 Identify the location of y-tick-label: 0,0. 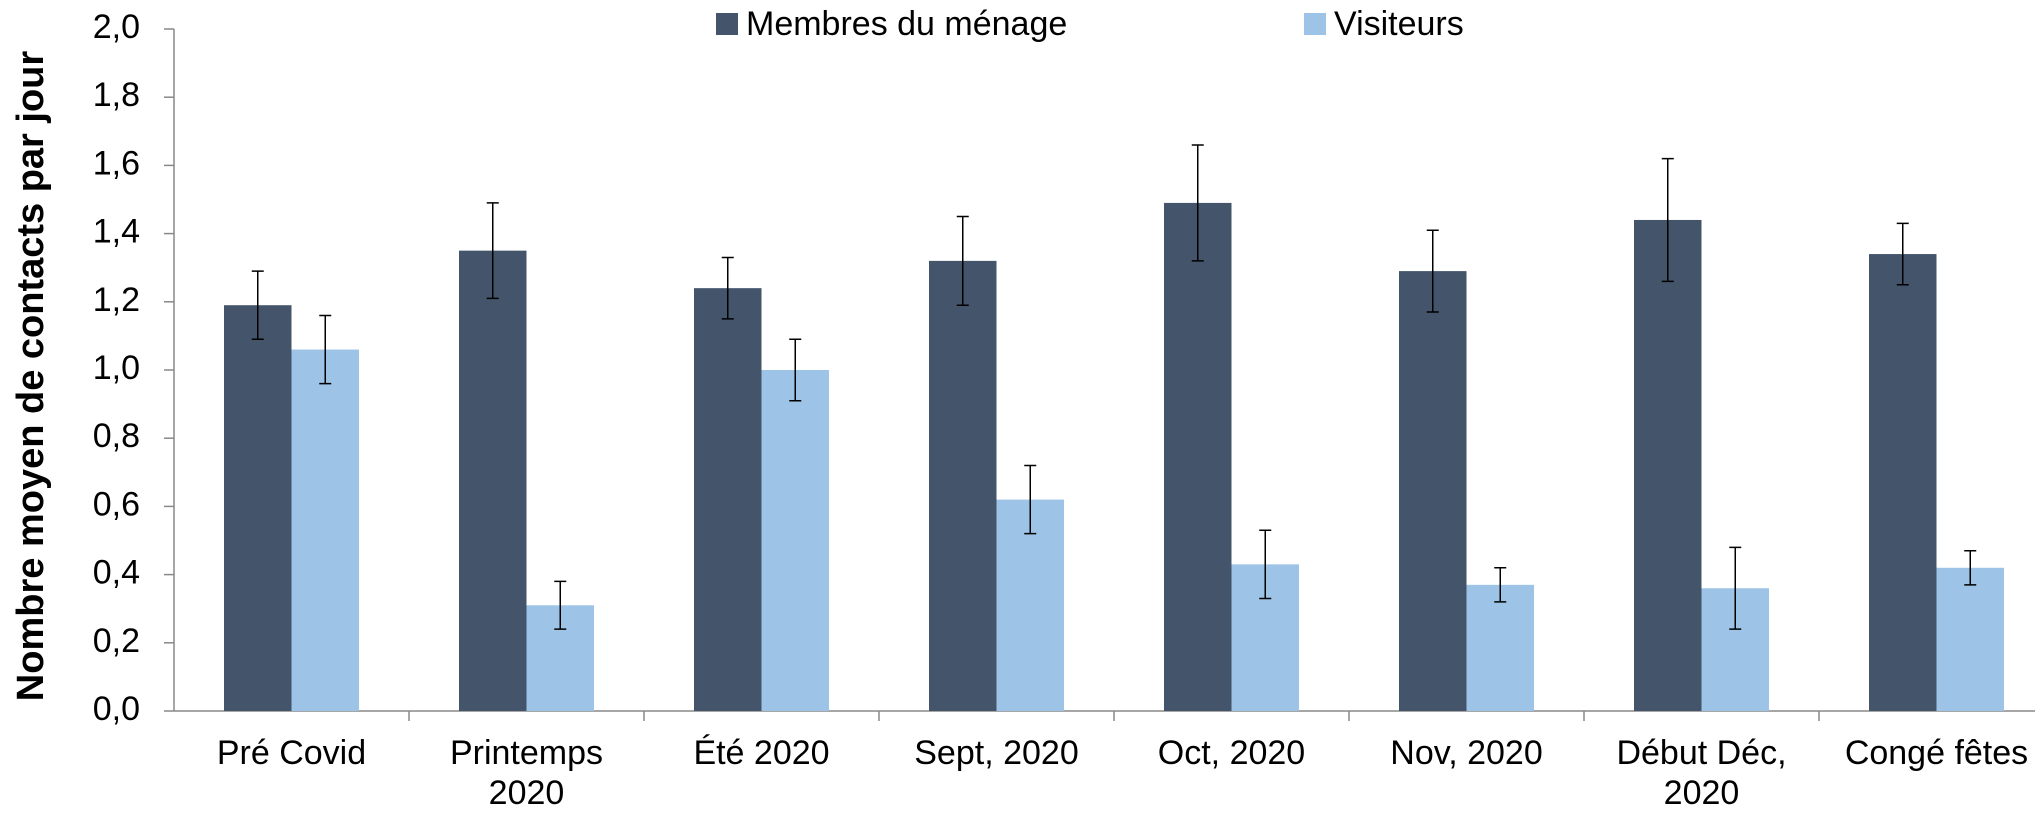
(116, 709).